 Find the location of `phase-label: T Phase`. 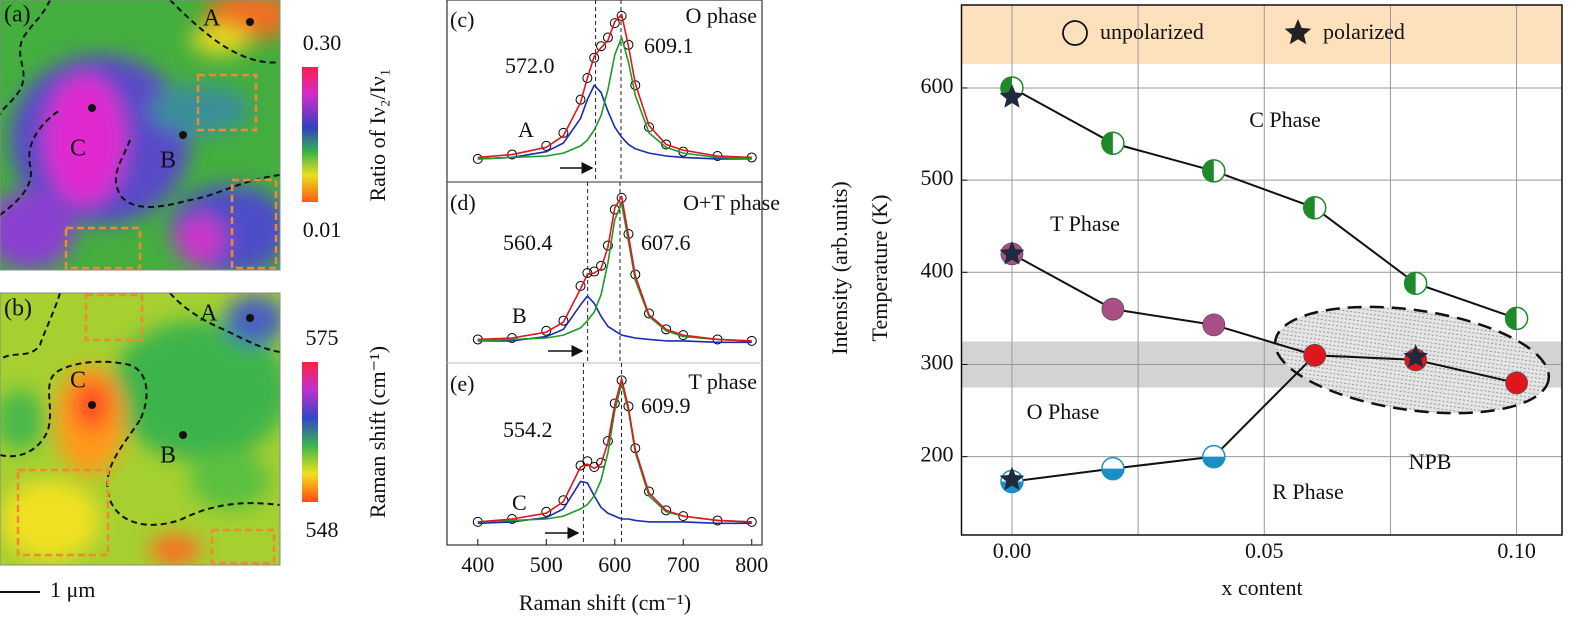

phase-label: T Phase is located at coordinates (1085, 223).